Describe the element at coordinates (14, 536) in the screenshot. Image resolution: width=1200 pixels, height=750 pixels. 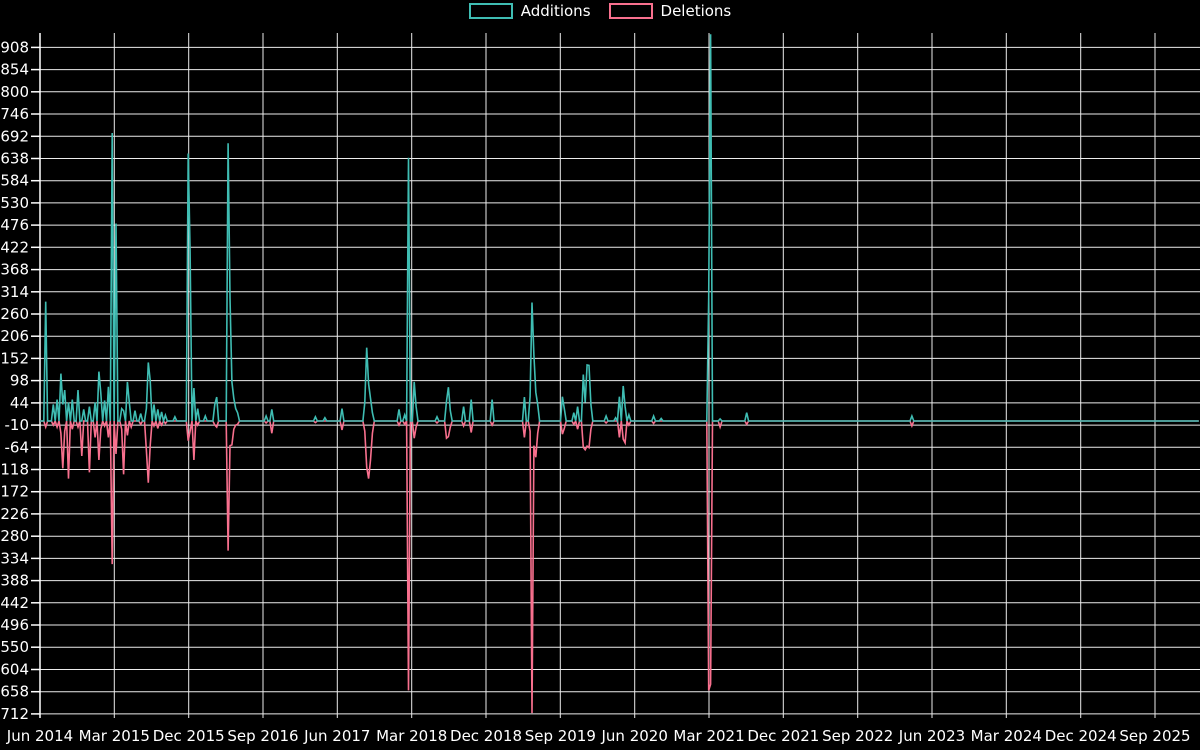
I see `y-tick-label: -280` at that location.